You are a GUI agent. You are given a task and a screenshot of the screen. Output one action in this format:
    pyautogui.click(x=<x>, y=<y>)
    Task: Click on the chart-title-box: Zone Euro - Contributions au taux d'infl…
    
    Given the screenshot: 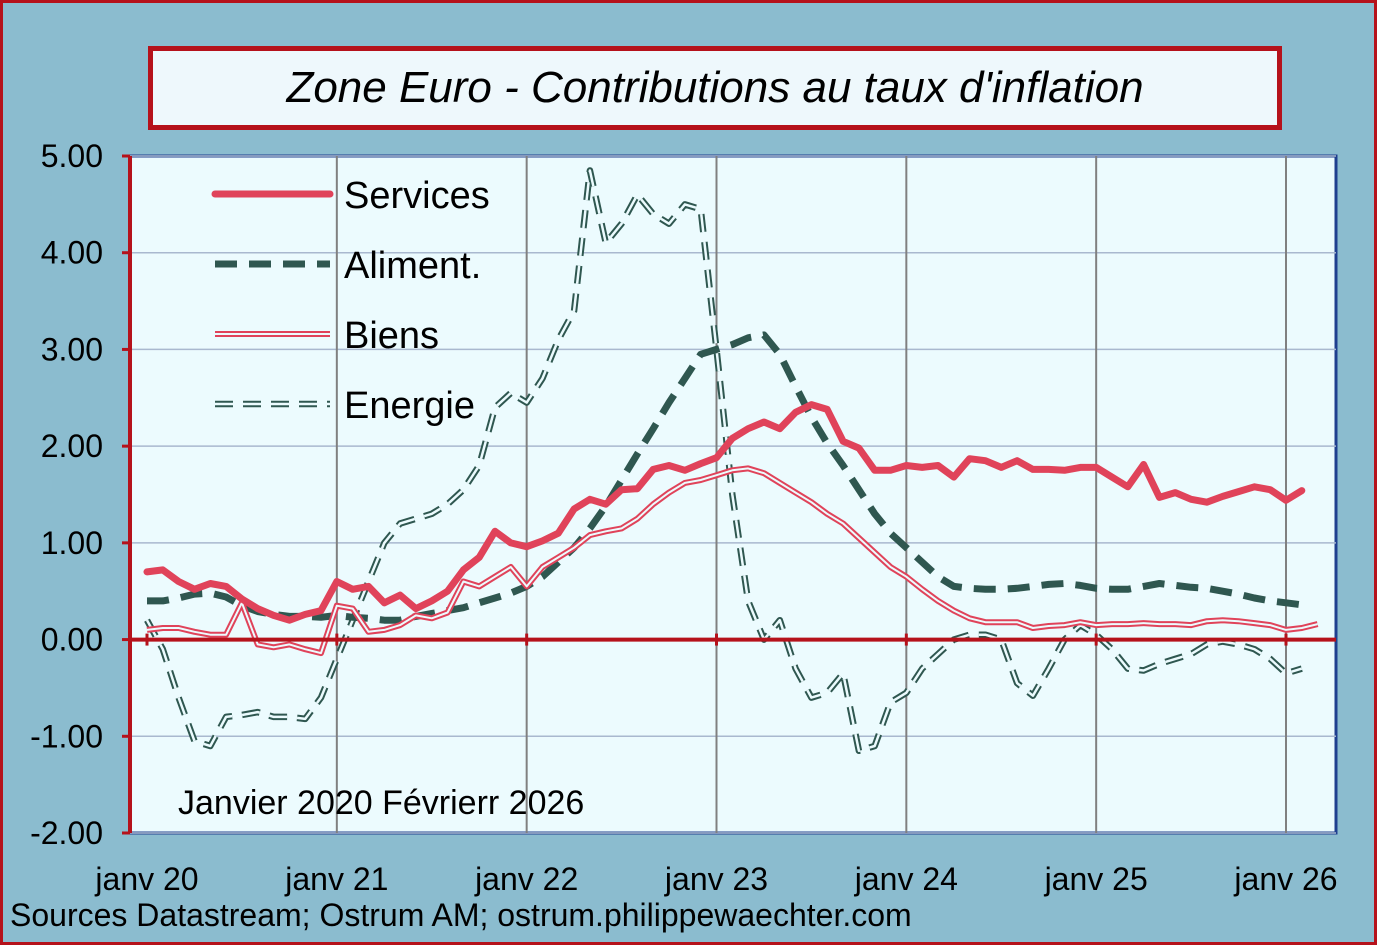 What is the action you would take?
    pyautogui.click(x=715, y=88)
    